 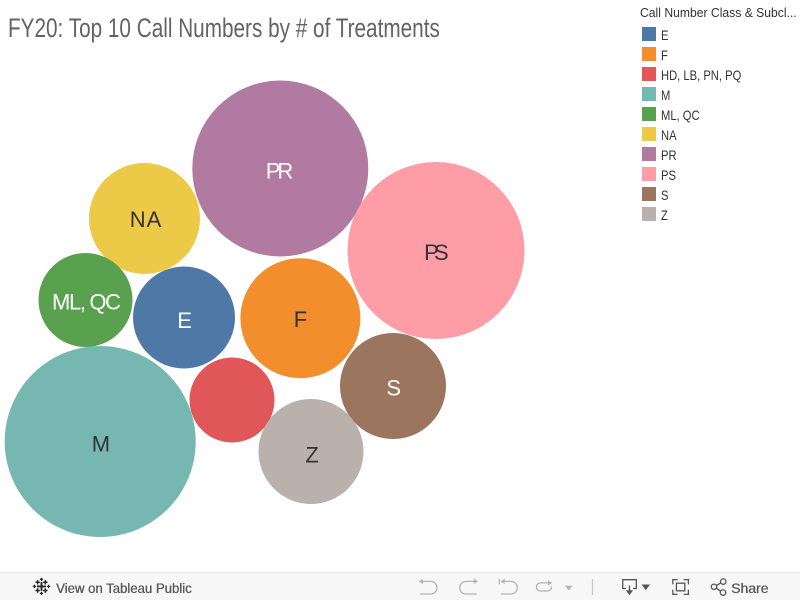 What do you see at coordinates (300, 319) in the screenshot?
I see `svg-text: F` at bounding box center [300, 319].